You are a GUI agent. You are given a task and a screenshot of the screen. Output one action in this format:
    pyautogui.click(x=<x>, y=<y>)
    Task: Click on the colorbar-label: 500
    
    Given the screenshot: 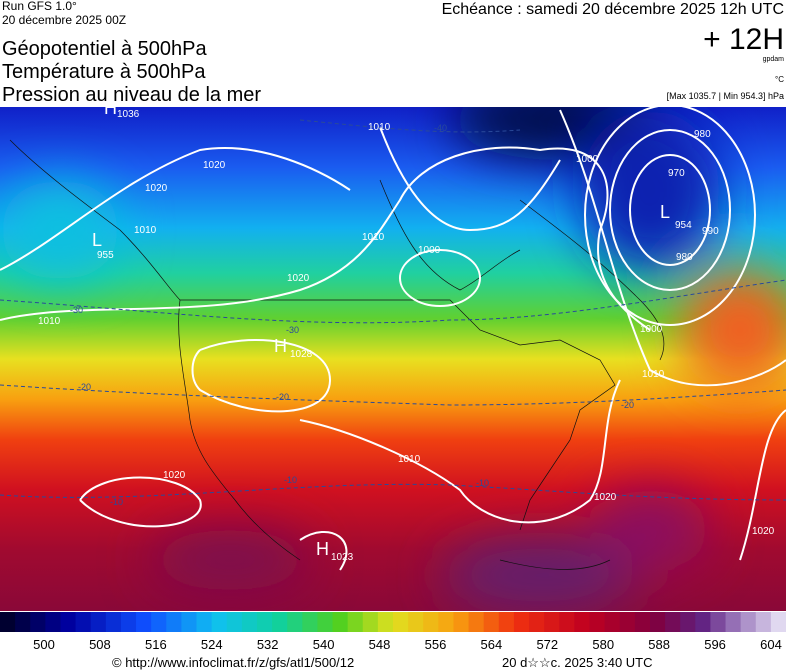 What is the action you would take?
    pyautogui.click(x=44, y=644)
    